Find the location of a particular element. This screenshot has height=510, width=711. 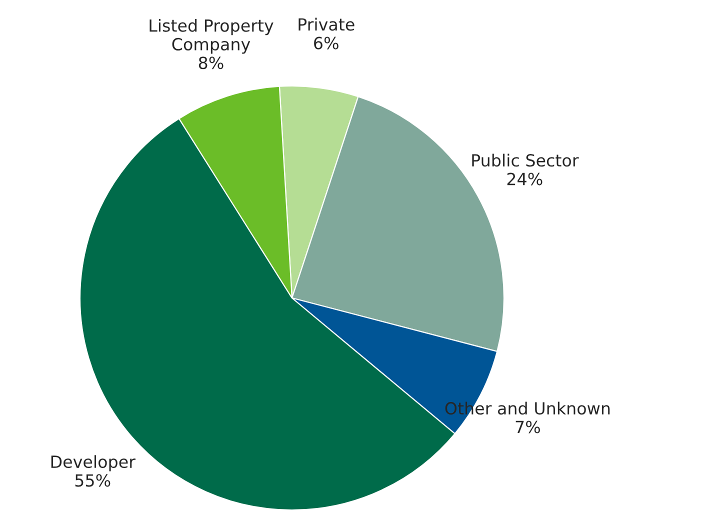

data-label: 6% is located at coordinates (326, 43).